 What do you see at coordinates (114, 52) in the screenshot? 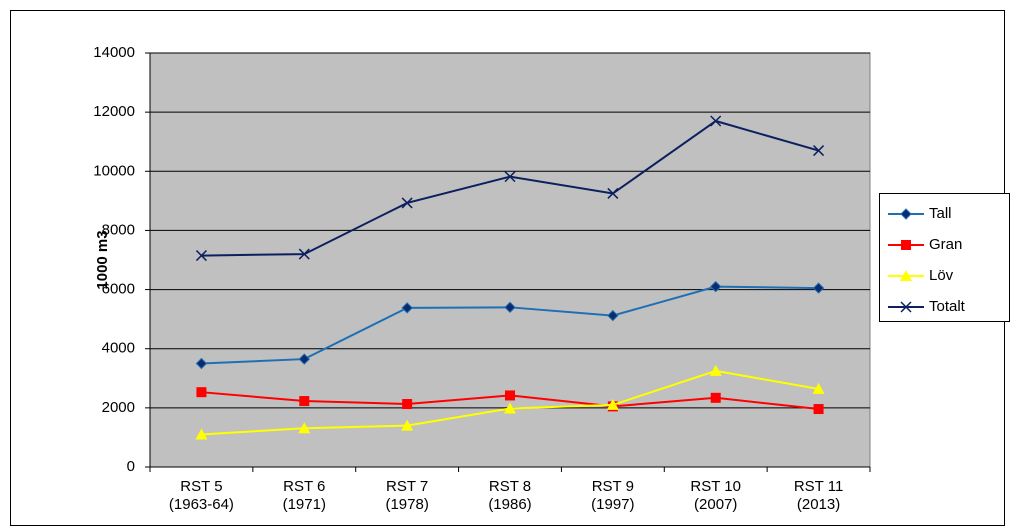
I see `y-tick-label: 14000` at bounding box center [114, 52].